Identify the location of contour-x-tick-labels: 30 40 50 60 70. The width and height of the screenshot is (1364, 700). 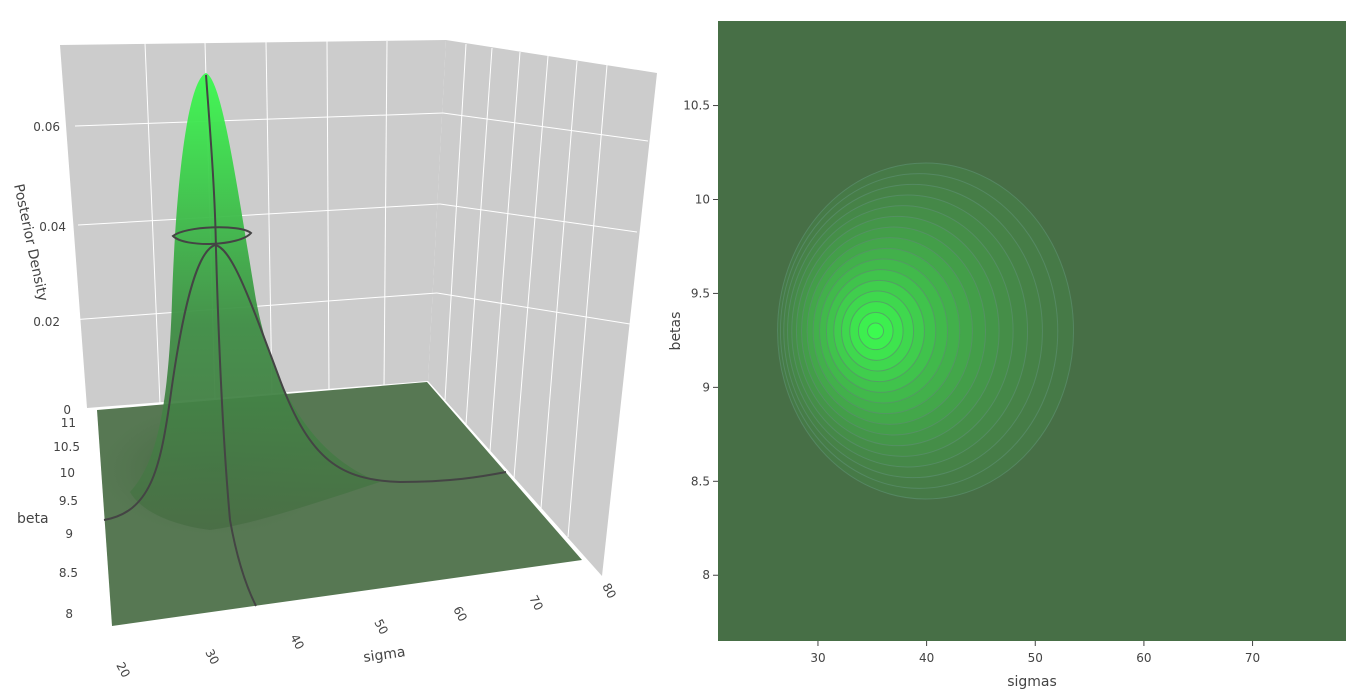
(1035, 653).